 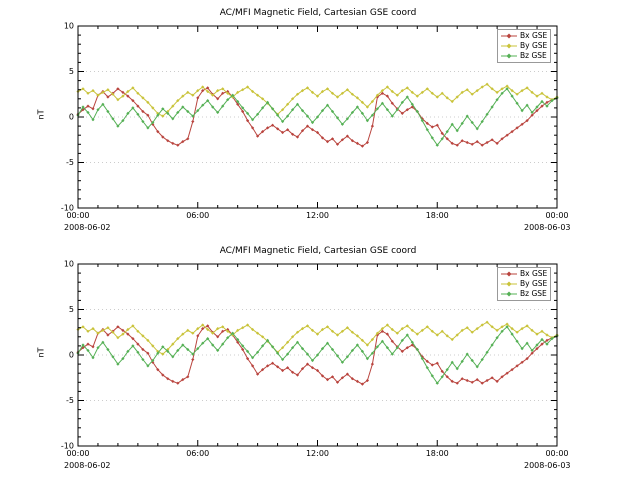 What do you see at coordinates (524, 284) in the screenshot?
I see `legend-item: By GSE` at bounding box center [524, 284].